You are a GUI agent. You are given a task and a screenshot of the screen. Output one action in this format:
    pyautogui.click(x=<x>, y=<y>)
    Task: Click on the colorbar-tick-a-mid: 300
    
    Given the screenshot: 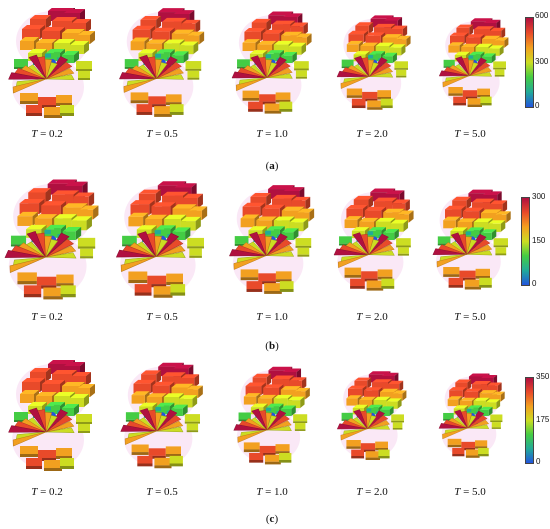 What is the action you would take?
    pyautogui.click(x=542, y=61)
    